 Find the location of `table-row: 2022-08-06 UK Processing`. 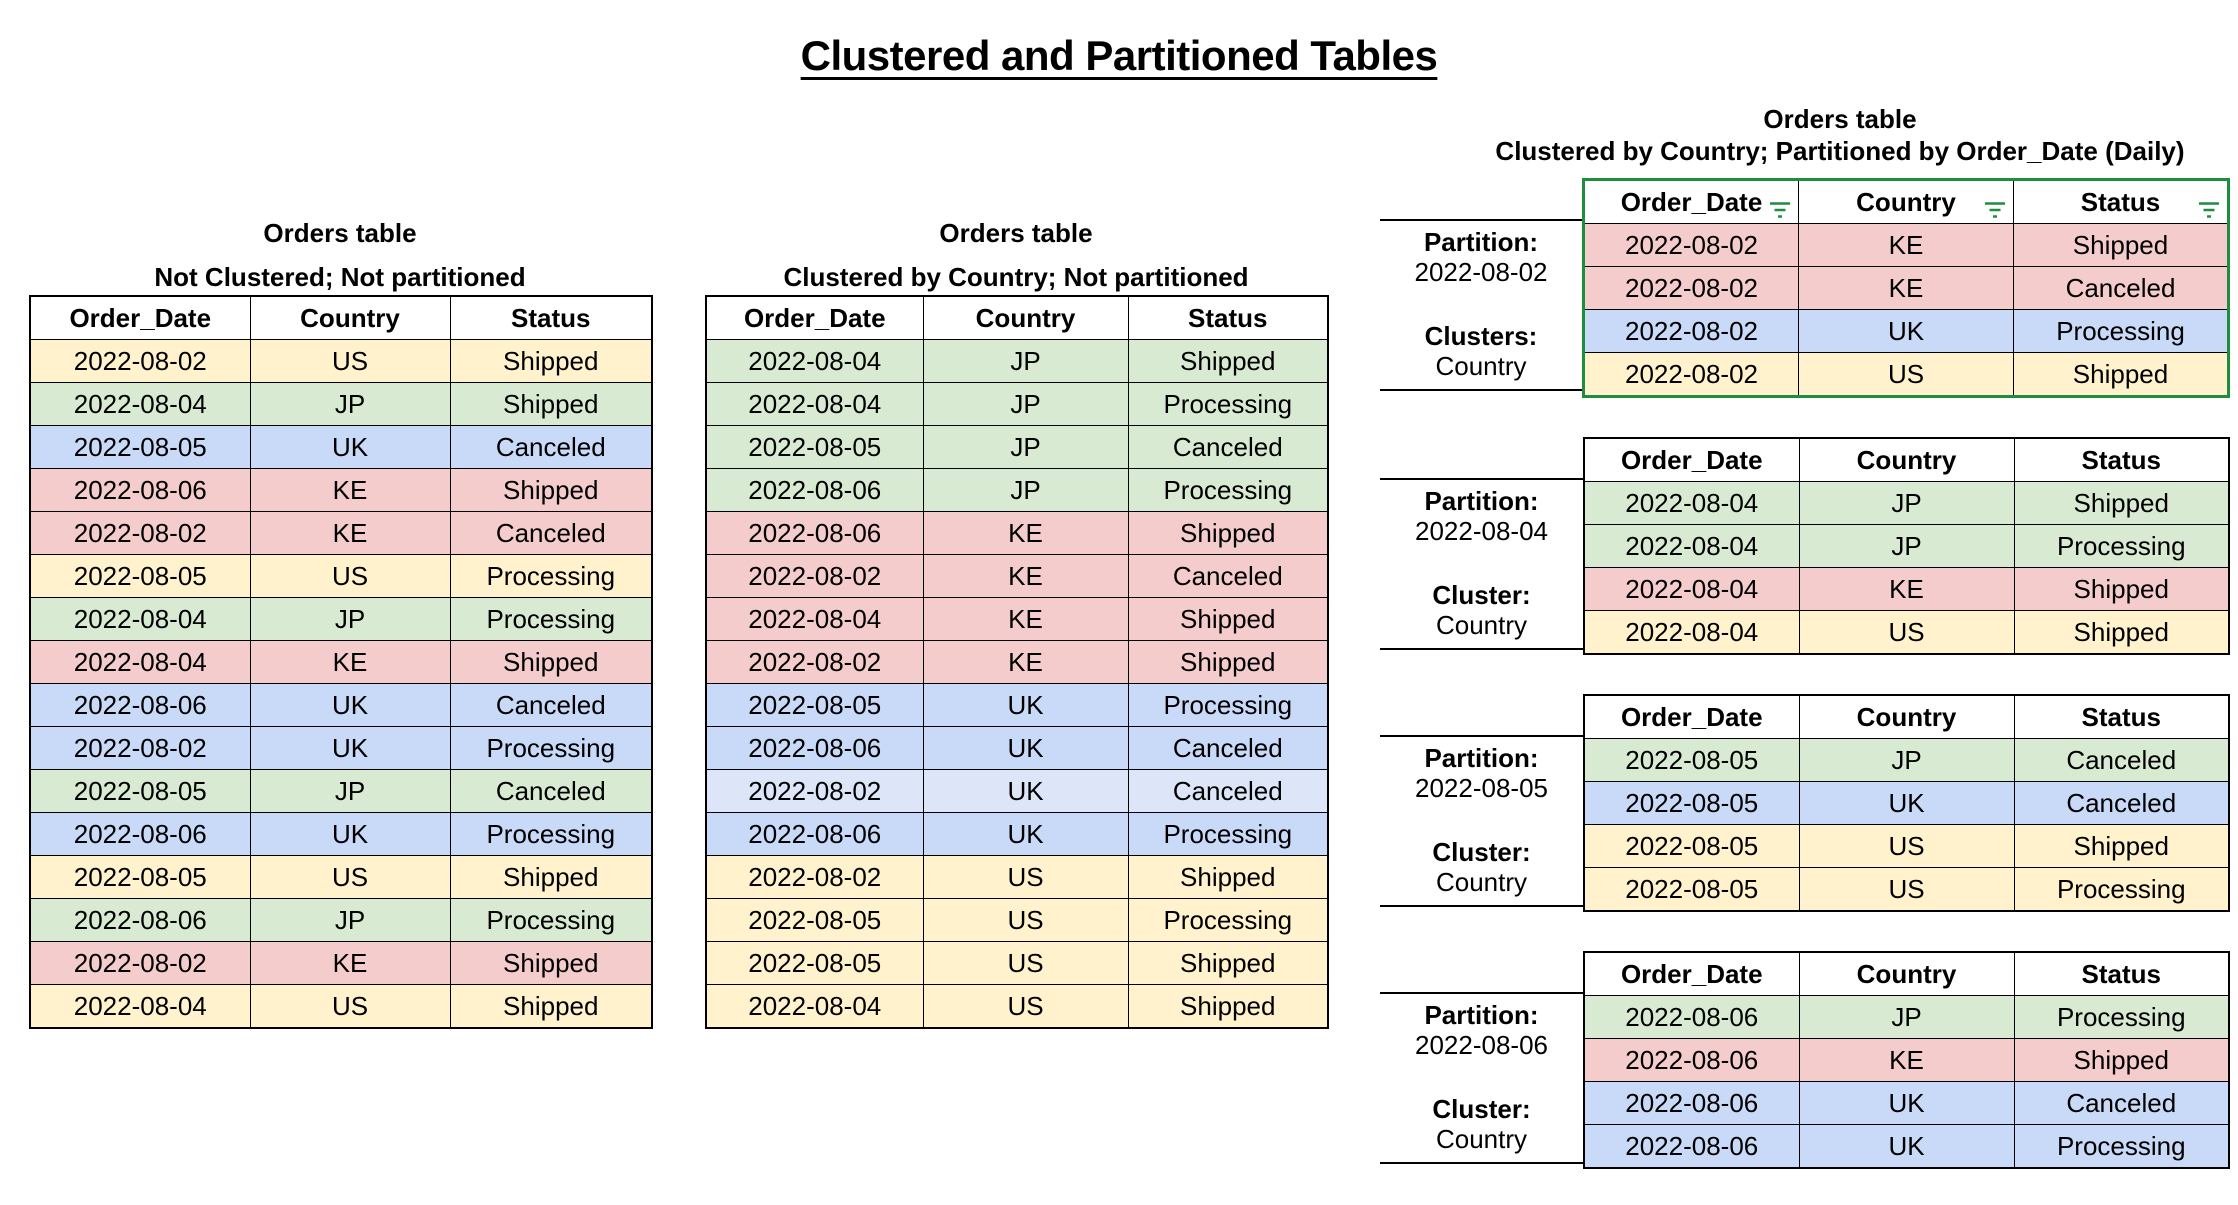

table-row: 2022-08-06 UK Processing is located at coordinates (341, 834).